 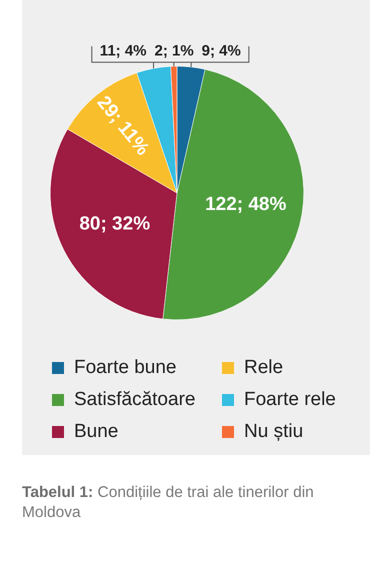 I want to click on data-label: 9; 4%, so click(x=221, y=51).